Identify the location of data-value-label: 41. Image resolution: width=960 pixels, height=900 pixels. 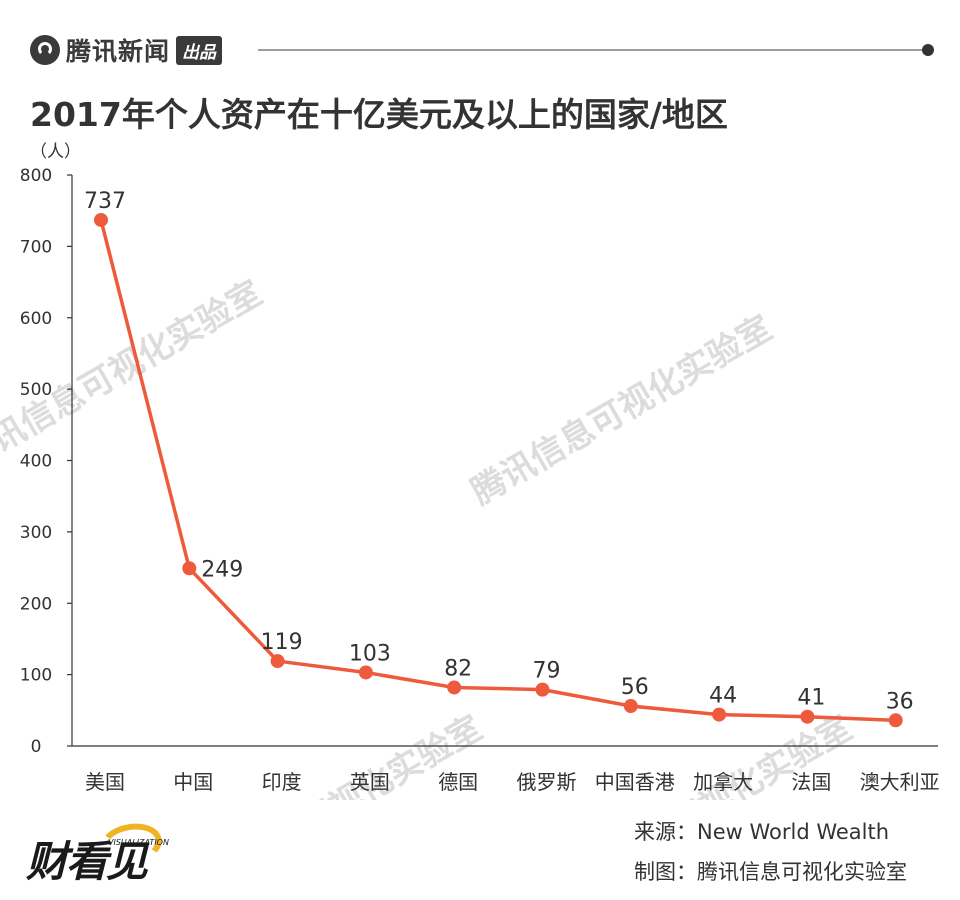
(811, 698).